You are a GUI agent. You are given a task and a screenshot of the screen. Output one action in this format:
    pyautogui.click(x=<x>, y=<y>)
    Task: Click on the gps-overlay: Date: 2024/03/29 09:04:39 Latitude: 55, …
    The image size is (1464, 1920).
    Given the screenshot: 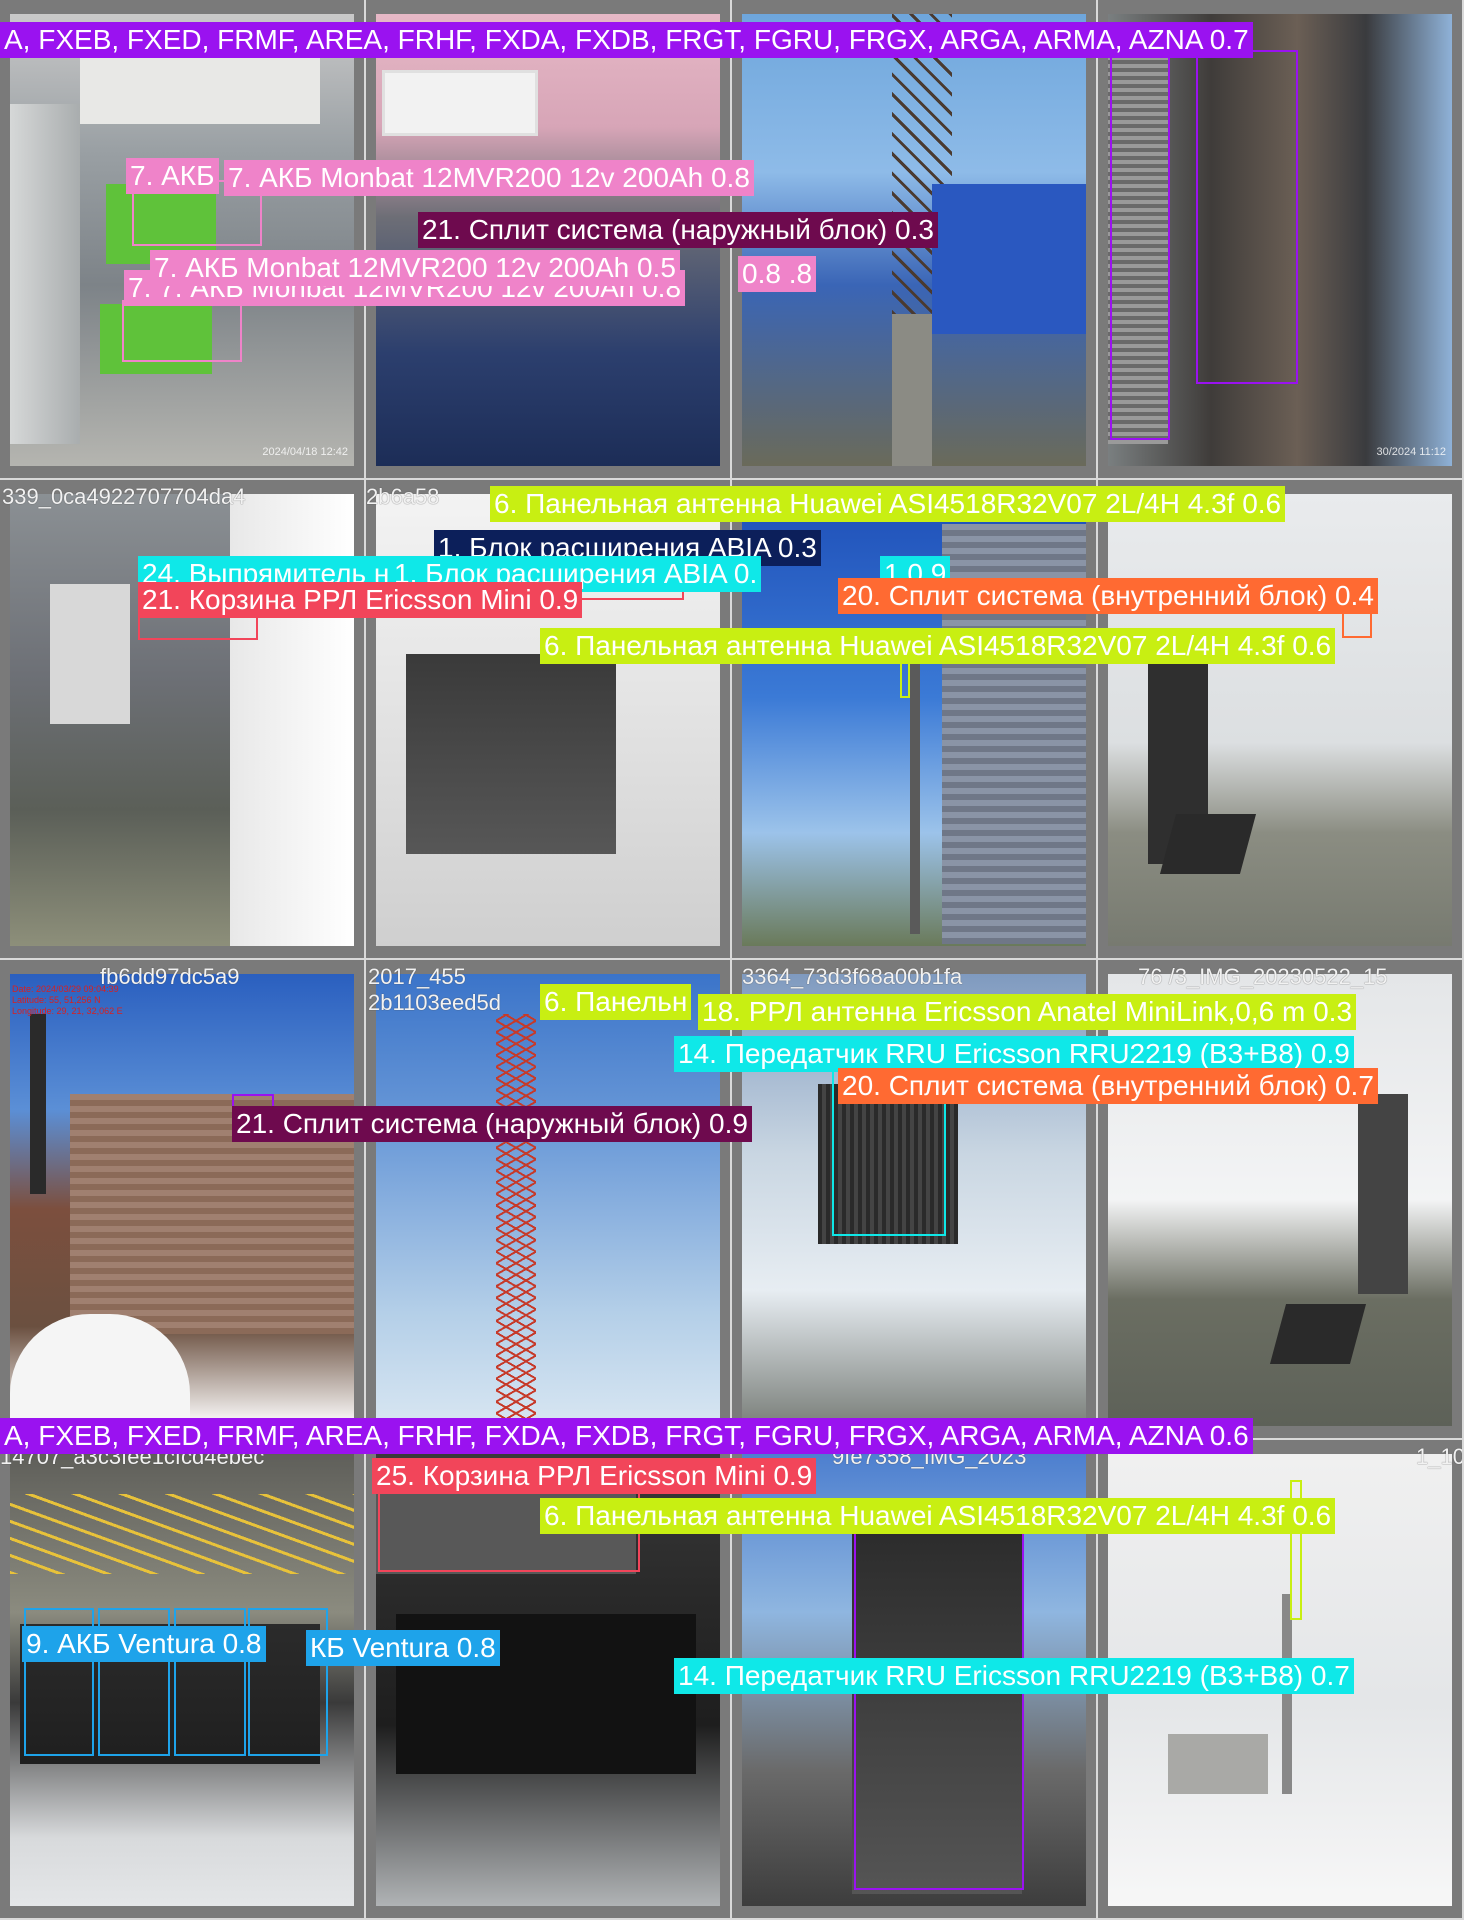 What is the action you would take?
    pyautogui.click(x=67, y=1000)
    